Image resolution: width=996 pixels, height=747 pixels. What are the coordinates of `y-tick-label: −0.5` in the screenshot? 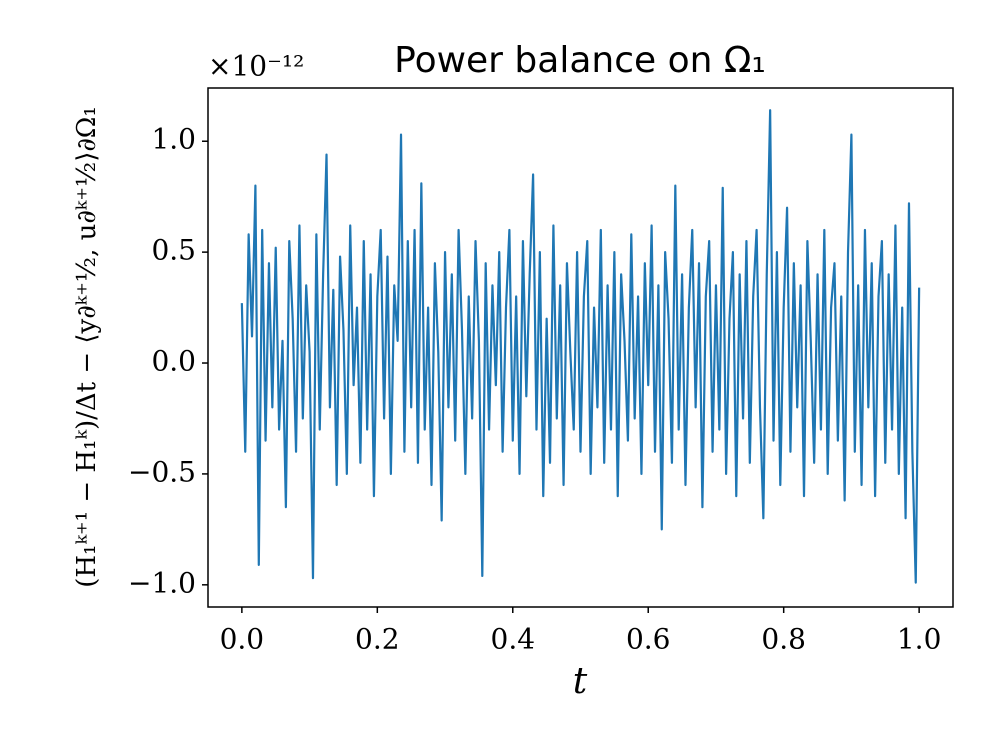 It's located at (162, 471).